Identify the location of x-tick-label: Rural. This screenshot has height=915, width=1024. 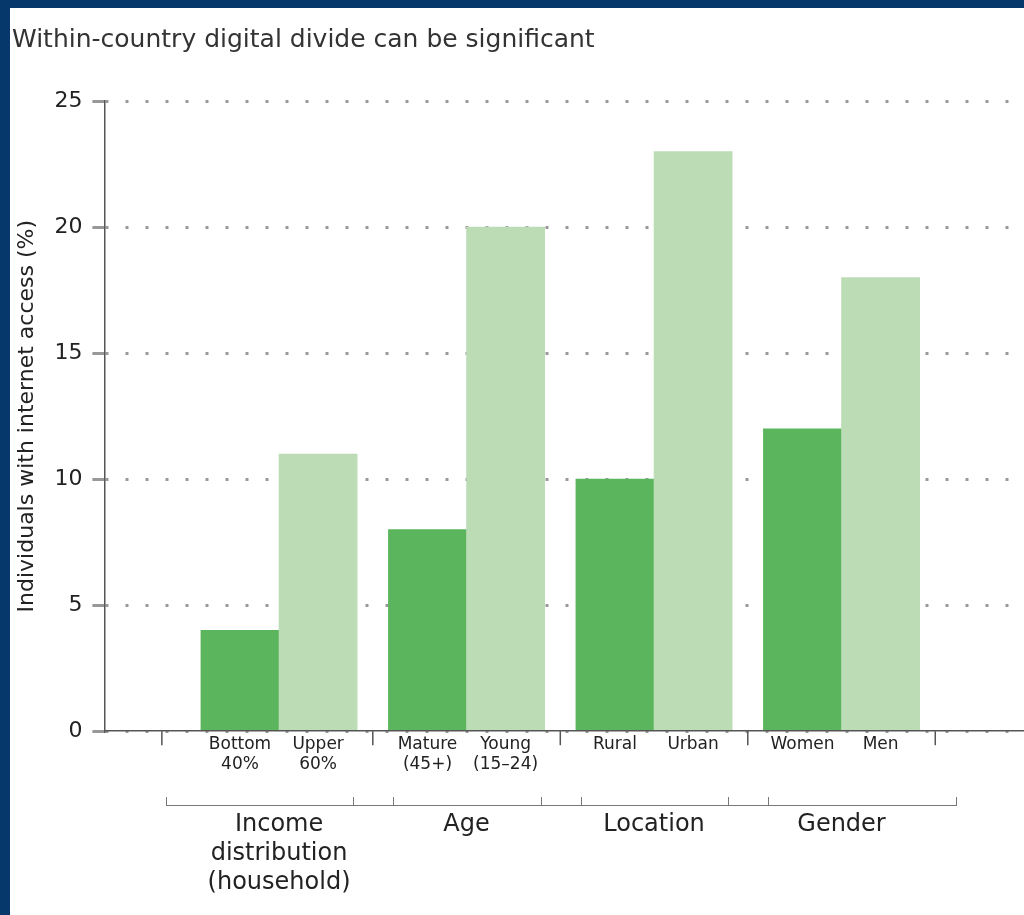
(615, 742).